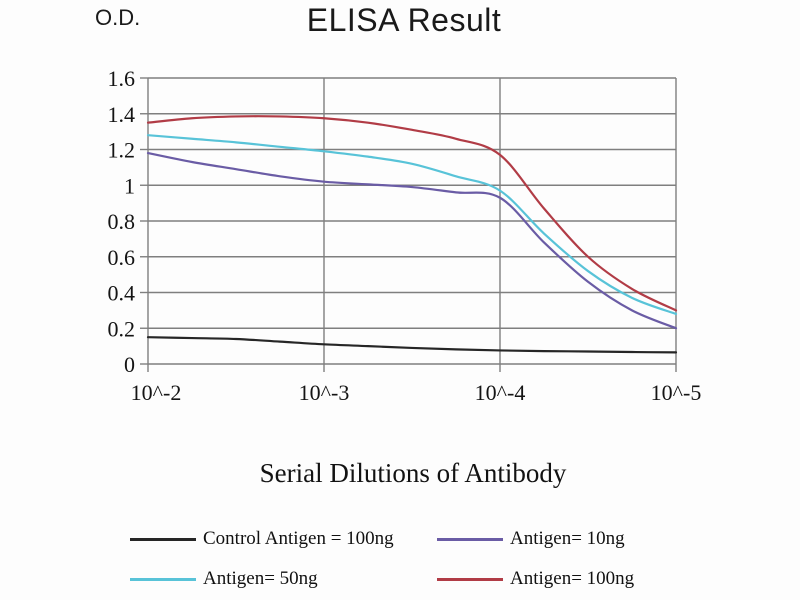  Describe the element at coordinates (676, 392) in the screenshot. I see `x-tick-label: 10^-5` at that location.